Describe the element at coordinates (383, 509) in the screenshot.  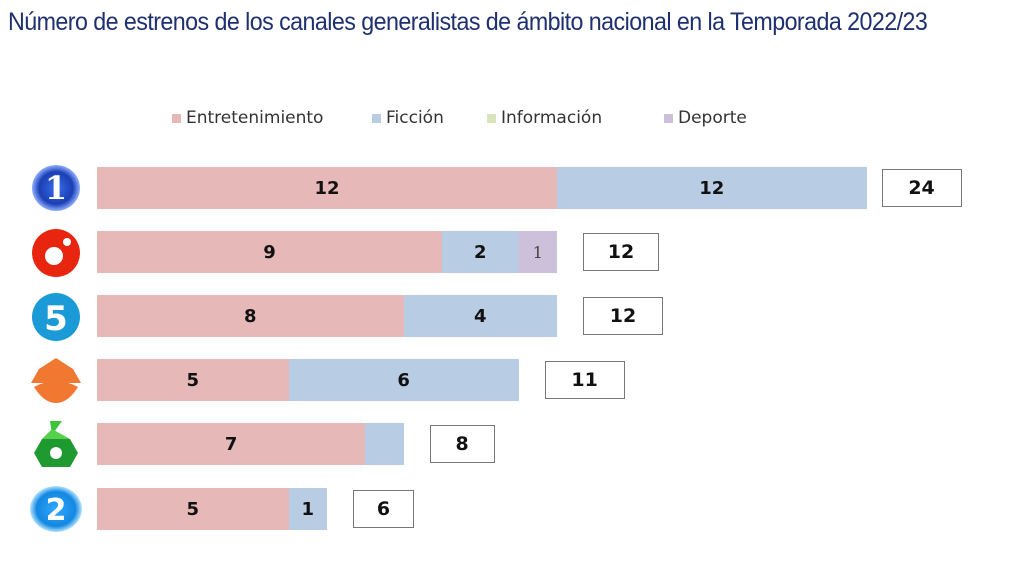
I see `total-label: 6` at that location.